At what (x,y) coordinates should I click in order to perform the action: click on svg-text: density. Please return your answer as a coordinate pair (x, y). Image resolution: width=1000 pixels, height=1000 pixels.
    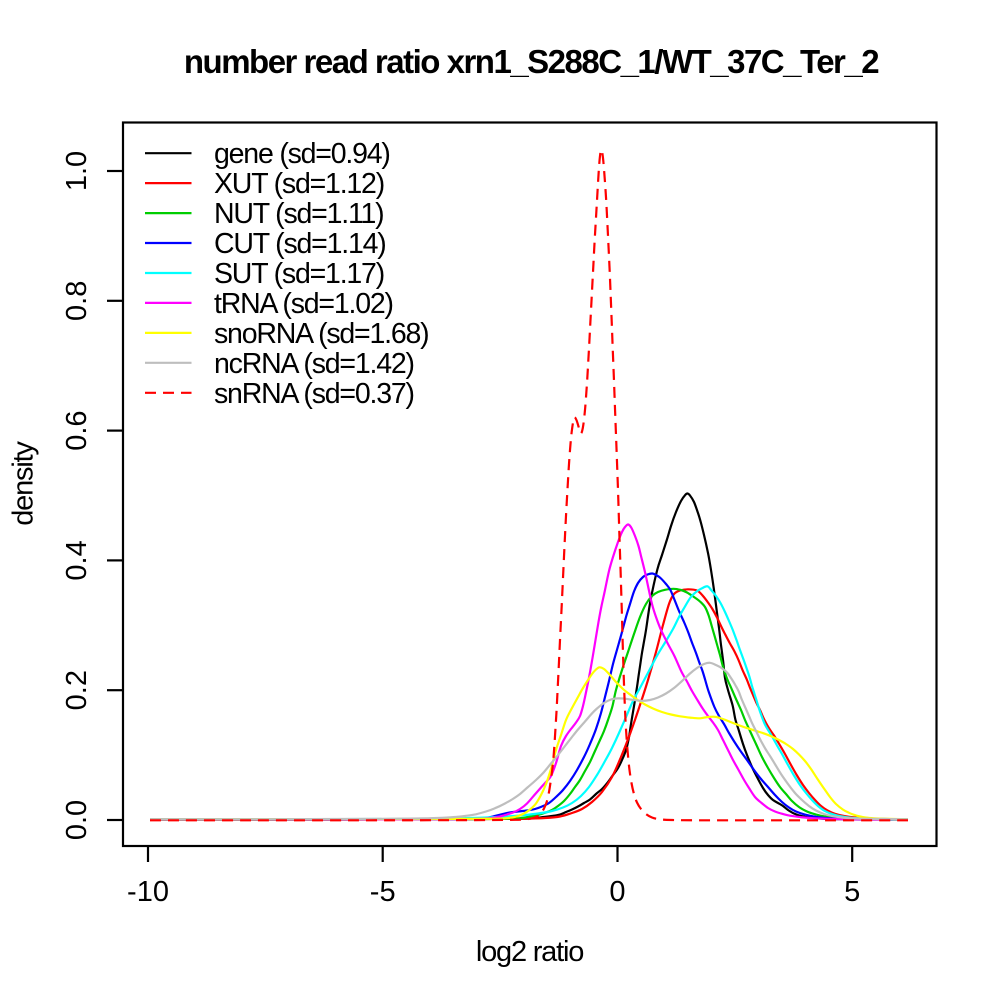
    Looking at the image, I should click on (24, 483).